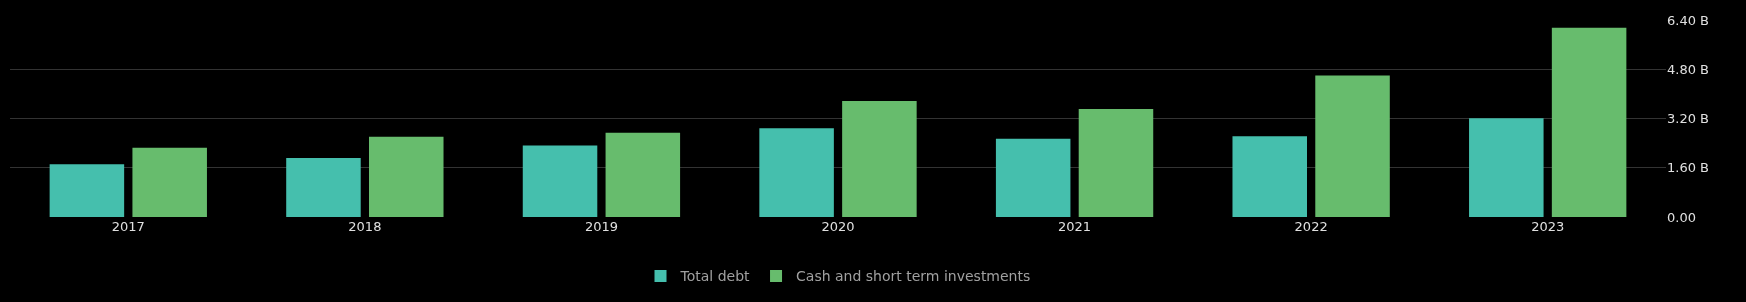 The height and width of the screenshot is (302, 1746). What do you see at coordinates (1688, 69) in the screenshot?
I see `y-tick-label: 4.80 B` at bounding box center [1688, 69].